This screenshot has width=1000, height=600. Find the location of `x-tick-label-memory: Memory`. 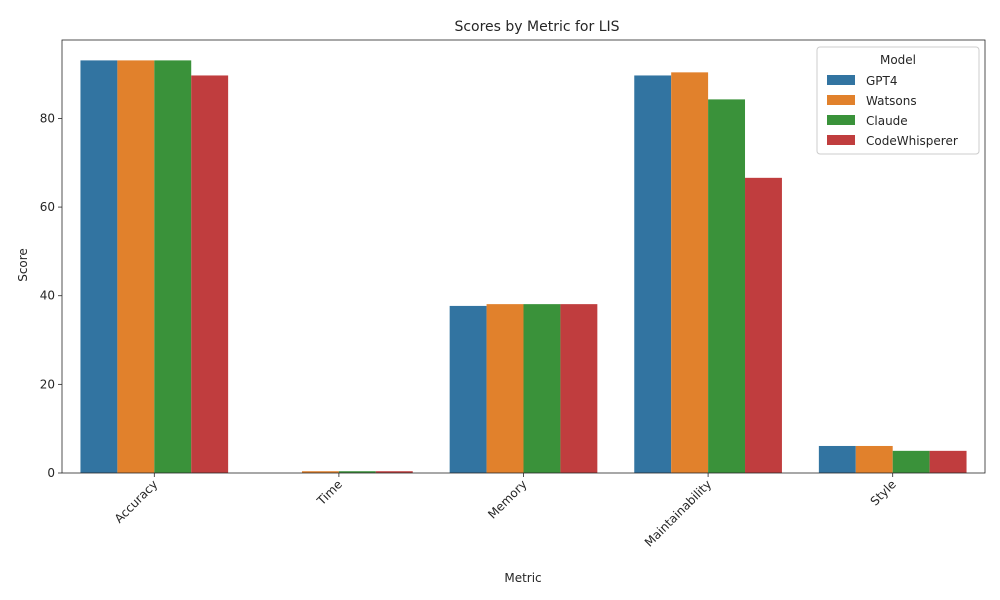

x-tick-label-memory: Memory is located at coordinates (507, 499).